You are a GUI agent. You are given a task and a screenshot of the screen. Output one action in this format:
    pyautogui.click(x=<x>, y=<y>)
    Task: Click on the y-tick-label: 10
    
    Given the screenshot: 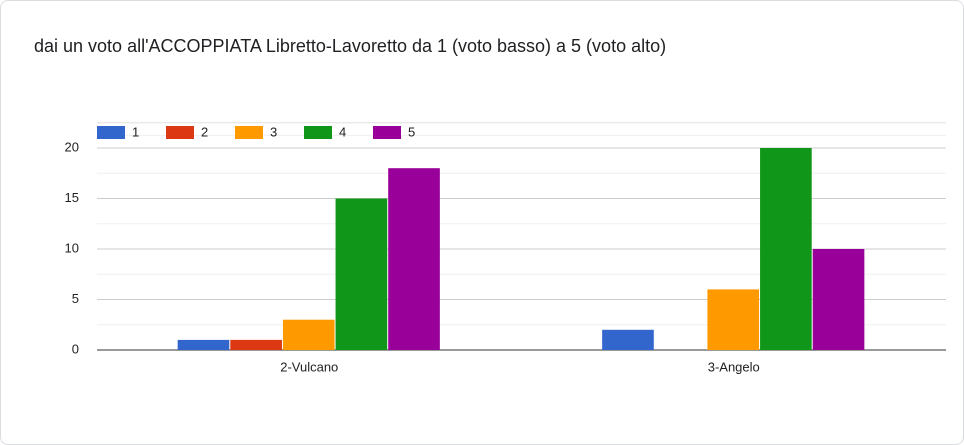 What is the action you would take?
    pyautogui.click(x=72, y=247)
    